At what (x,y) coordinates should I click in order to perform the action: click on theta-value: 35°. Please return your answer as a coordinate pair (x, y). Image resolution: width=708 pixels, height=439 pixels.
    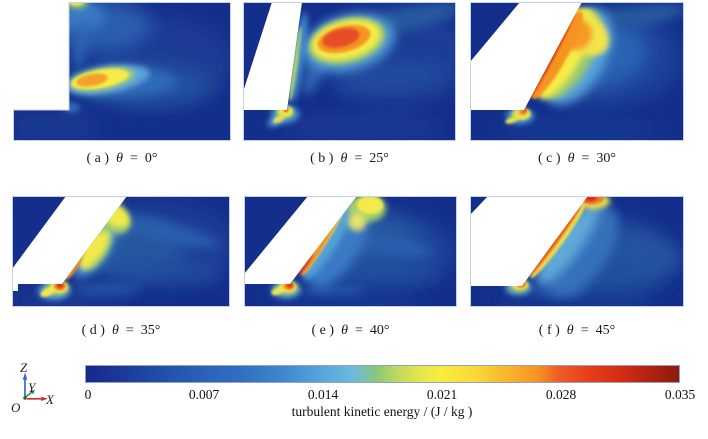
    Looking at the image, I should click on (150, 330).